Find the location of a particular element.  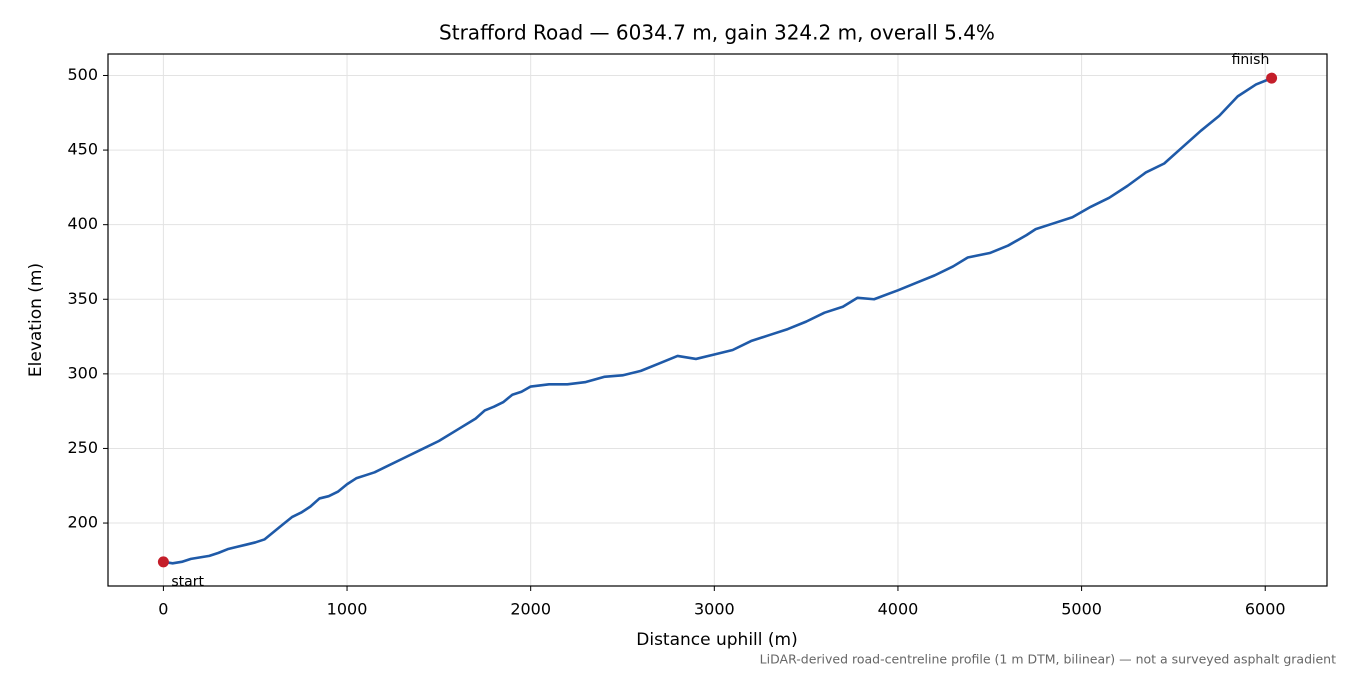

x-tick-label: 6000 is located at coordinates (1265, 609).